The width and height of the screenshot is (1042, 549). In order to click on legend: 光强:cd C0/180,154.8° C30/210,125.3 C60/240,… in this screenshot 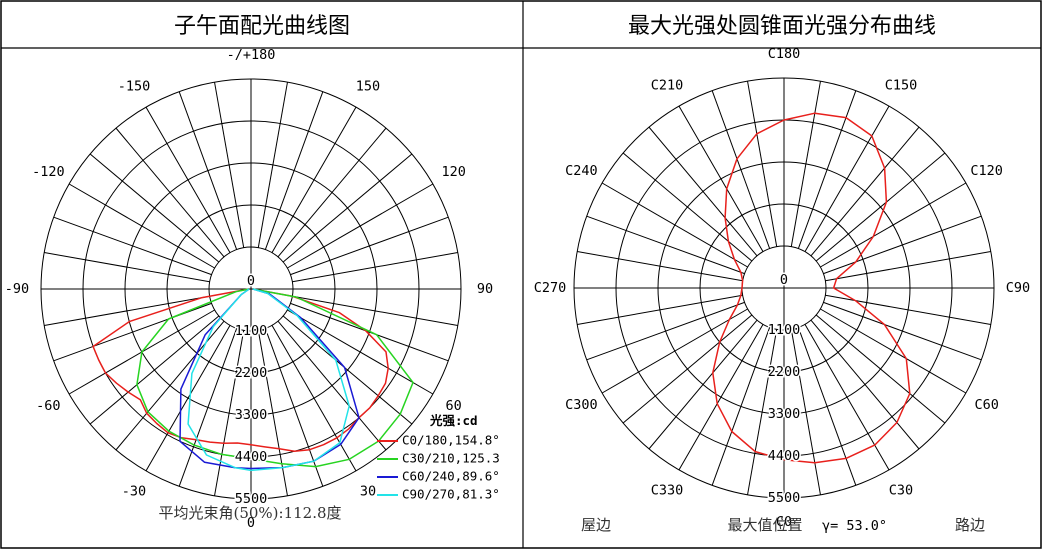, I will do `click(438, 457)`.